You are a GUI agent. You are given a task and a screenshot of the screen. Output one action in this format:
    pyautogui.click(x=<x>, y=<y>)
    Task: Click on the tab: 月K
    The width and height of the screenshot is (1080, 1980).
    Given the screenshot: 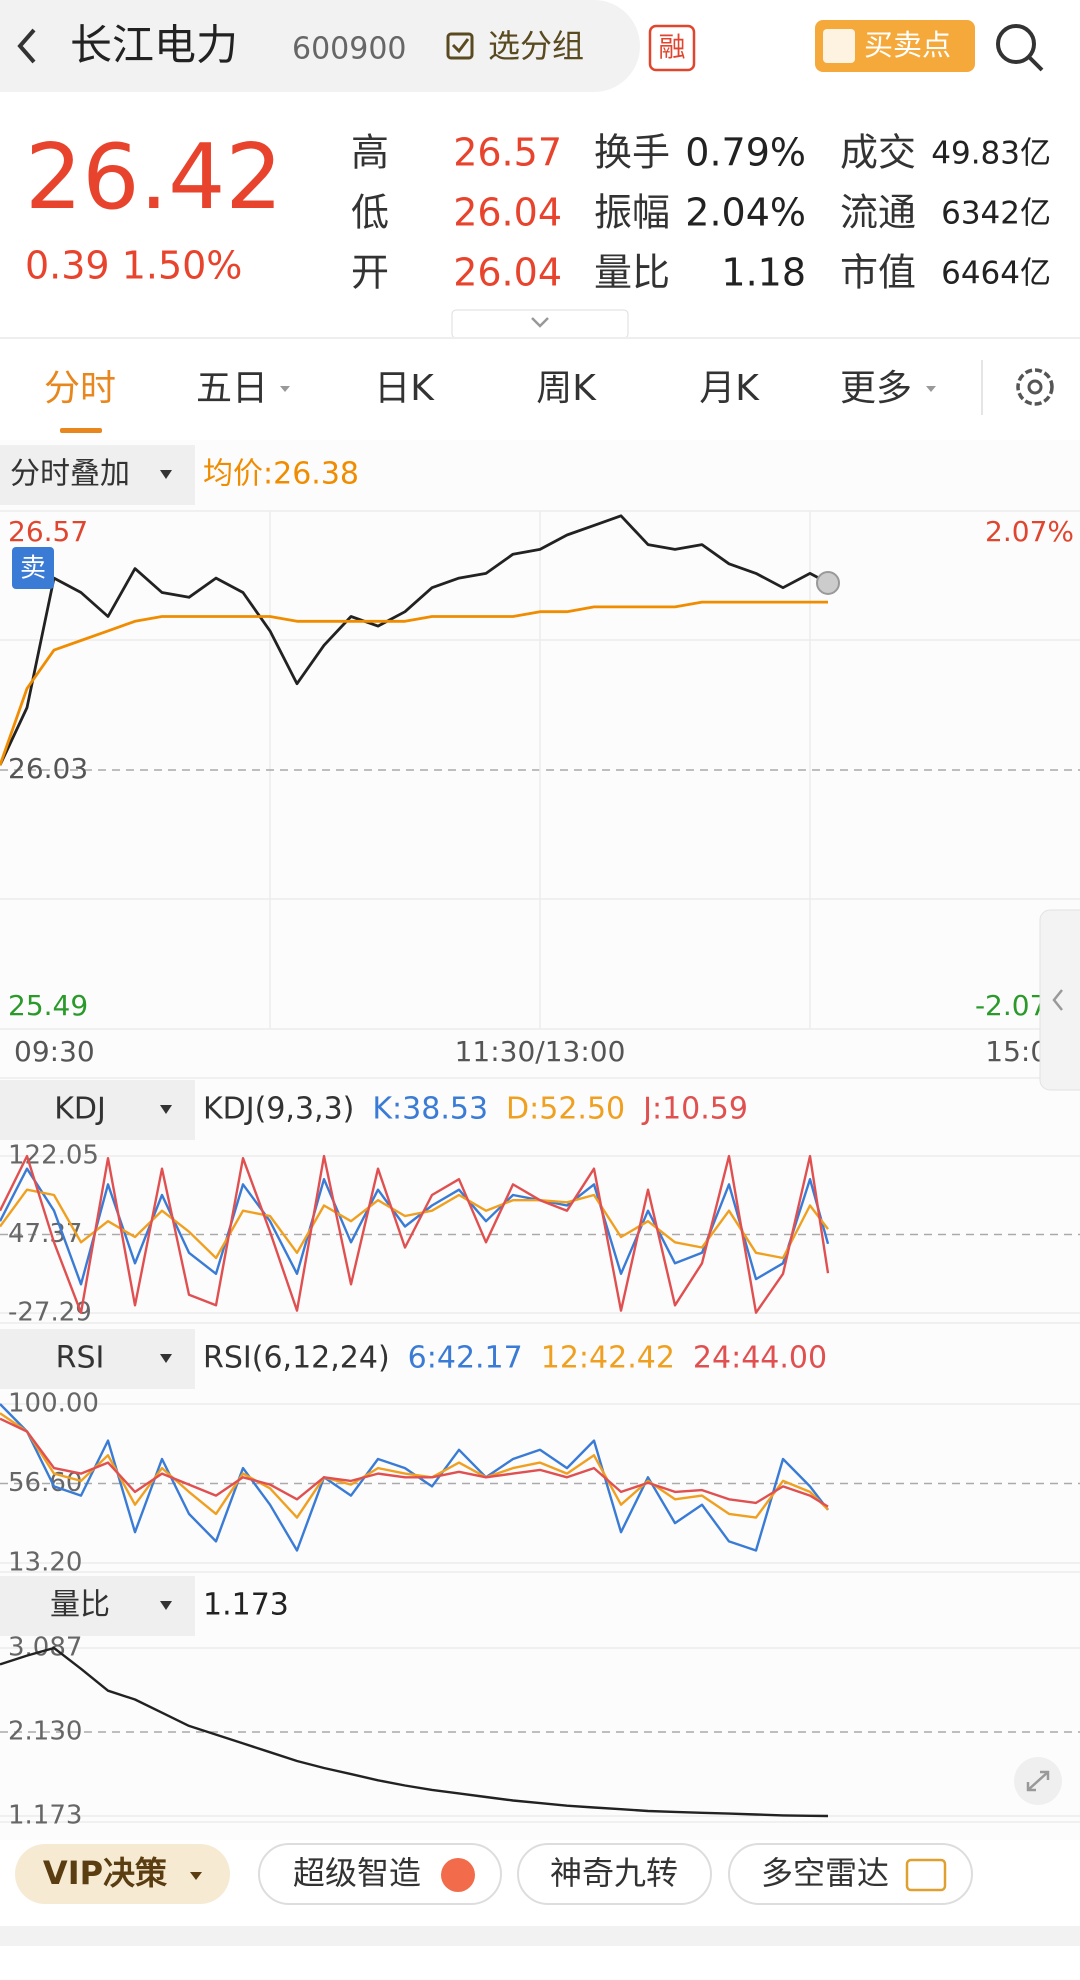 What is the action you would take?
    pyautogui.click(x=729, y=388)
    